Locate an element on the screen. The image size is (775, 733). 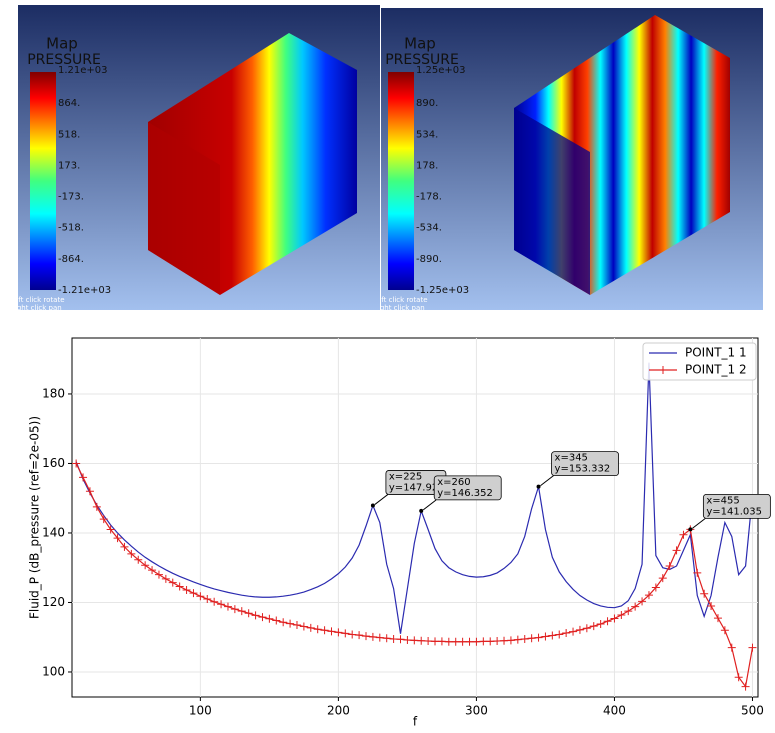
legend-marker is located at coordinates (663, 370).